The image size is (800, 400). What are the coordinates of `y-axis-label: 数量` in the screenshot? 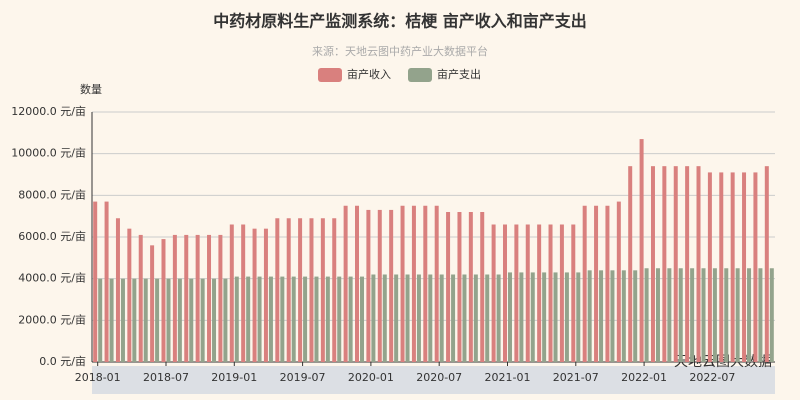 It's located at (91, 89).